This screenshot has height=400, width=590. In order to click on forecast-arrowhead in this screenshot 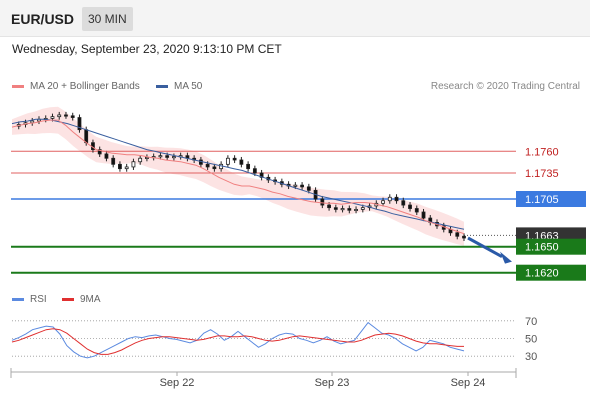, I will do `click(506, 257)`.